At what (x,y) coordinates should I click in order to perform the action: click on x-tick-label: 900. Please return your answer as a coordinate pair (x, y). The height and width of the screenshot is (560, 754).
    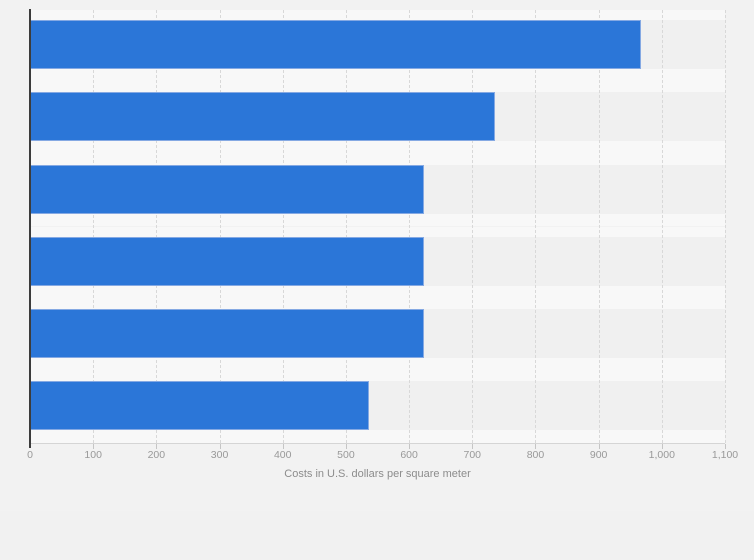
    Looking at the image, I should click on (598, 455).